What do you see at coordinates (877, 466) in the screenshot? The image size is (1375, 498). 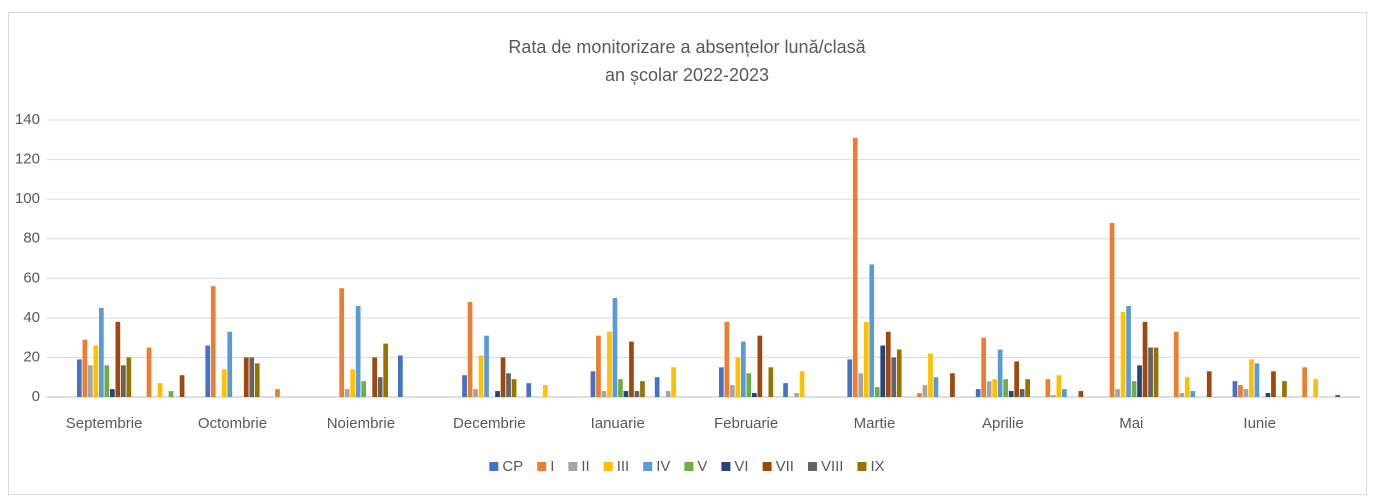 I see `legend-label: IX` at bounding box center [877, 466].